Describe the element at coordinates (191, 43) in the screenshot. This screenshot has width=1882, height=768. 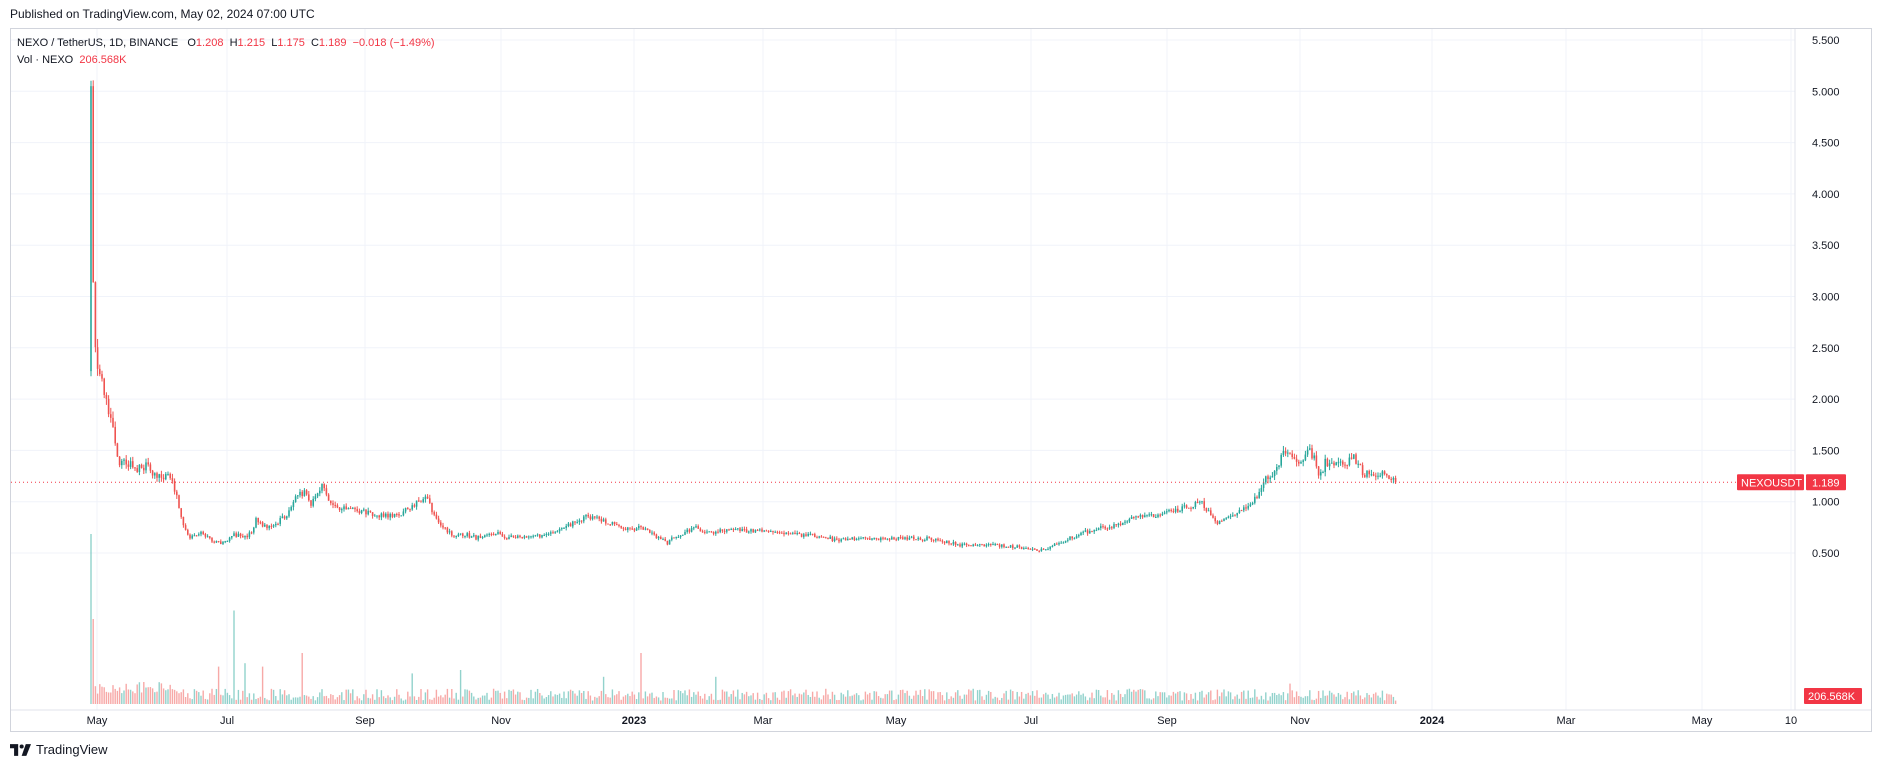
I see `open-key: O` at that location.